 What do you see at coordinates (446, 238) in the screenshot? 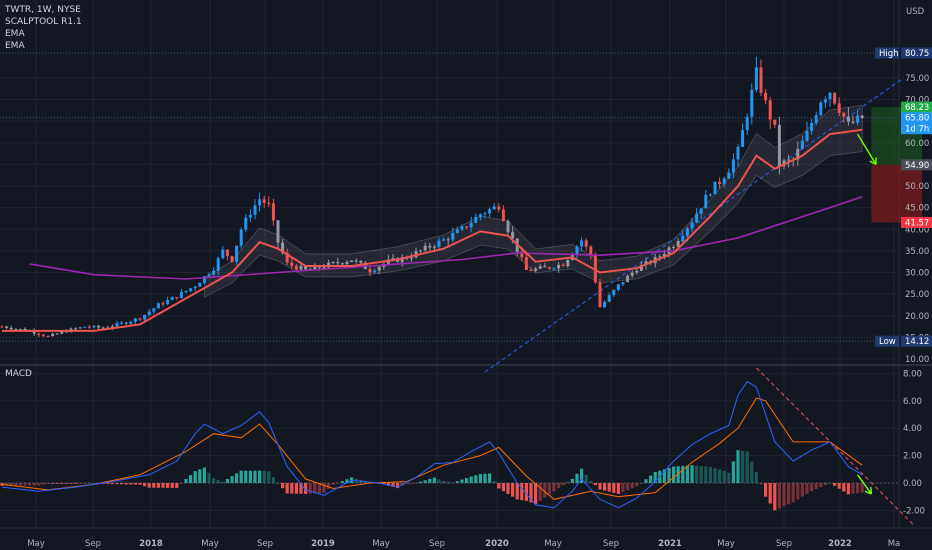
I see `ema-slow-line` at bounding box center [446, 238].